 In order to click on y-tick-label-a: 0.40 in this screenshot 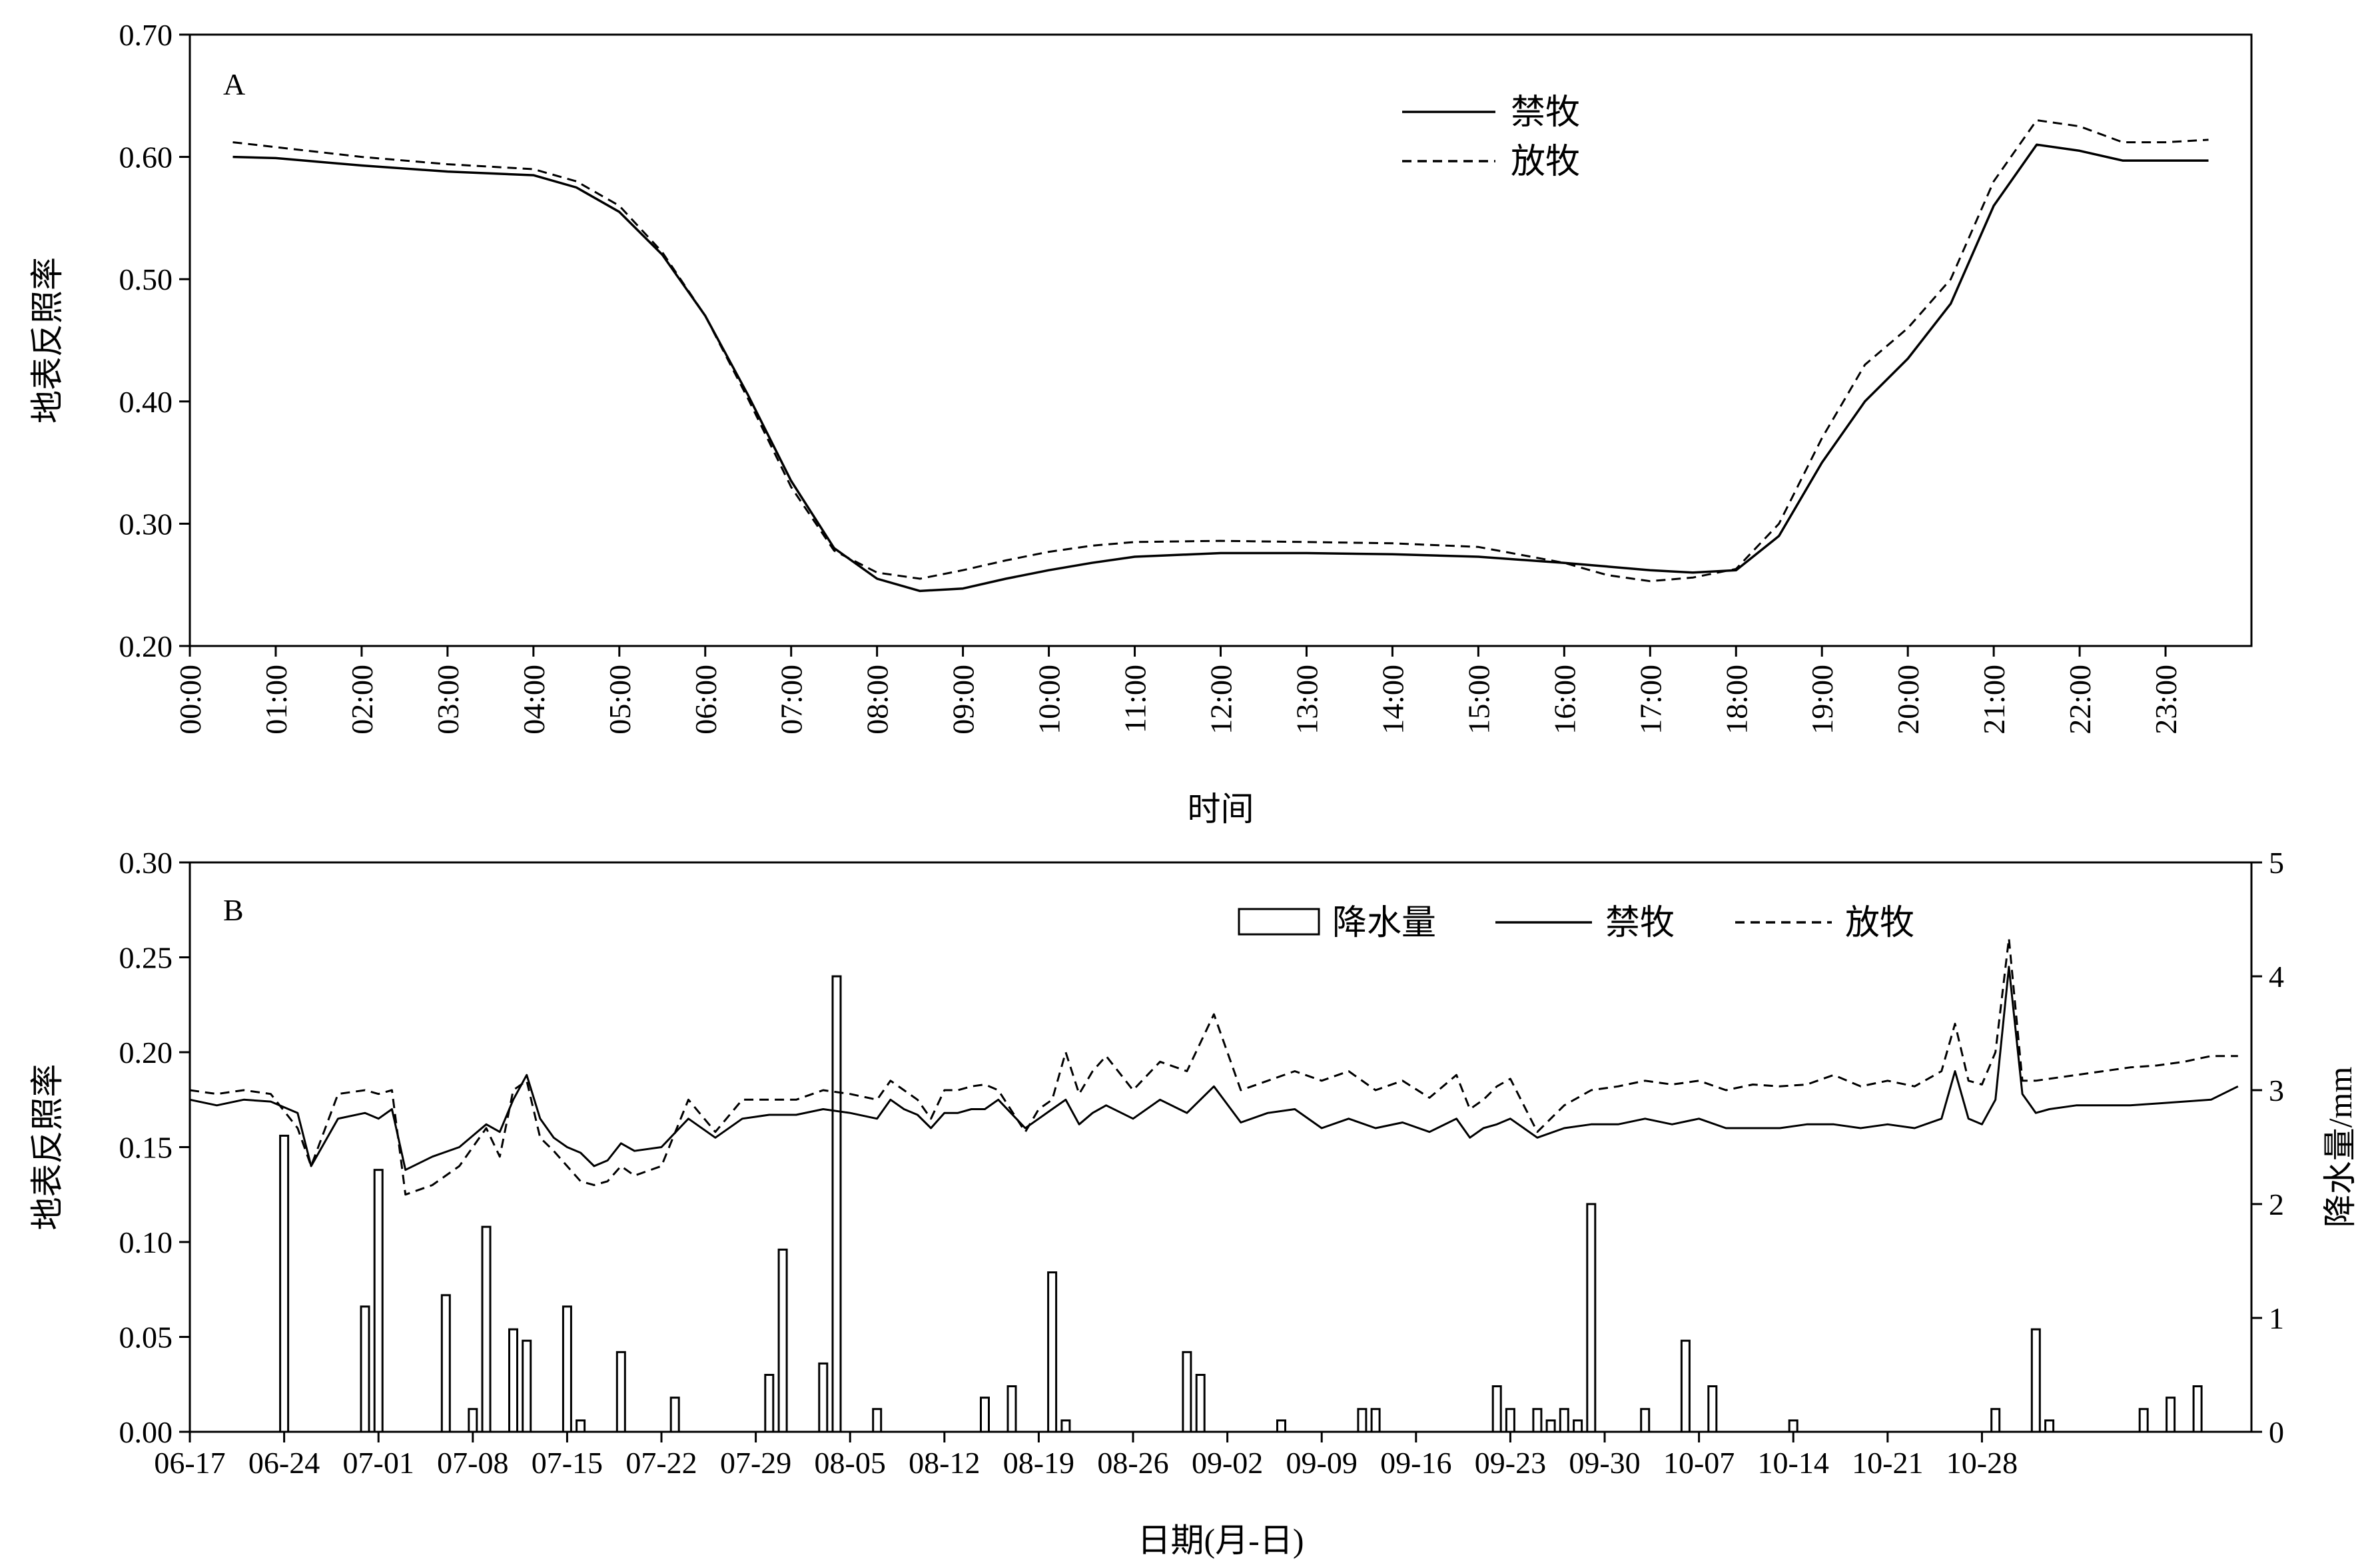, I will do `click(146, 402)`.